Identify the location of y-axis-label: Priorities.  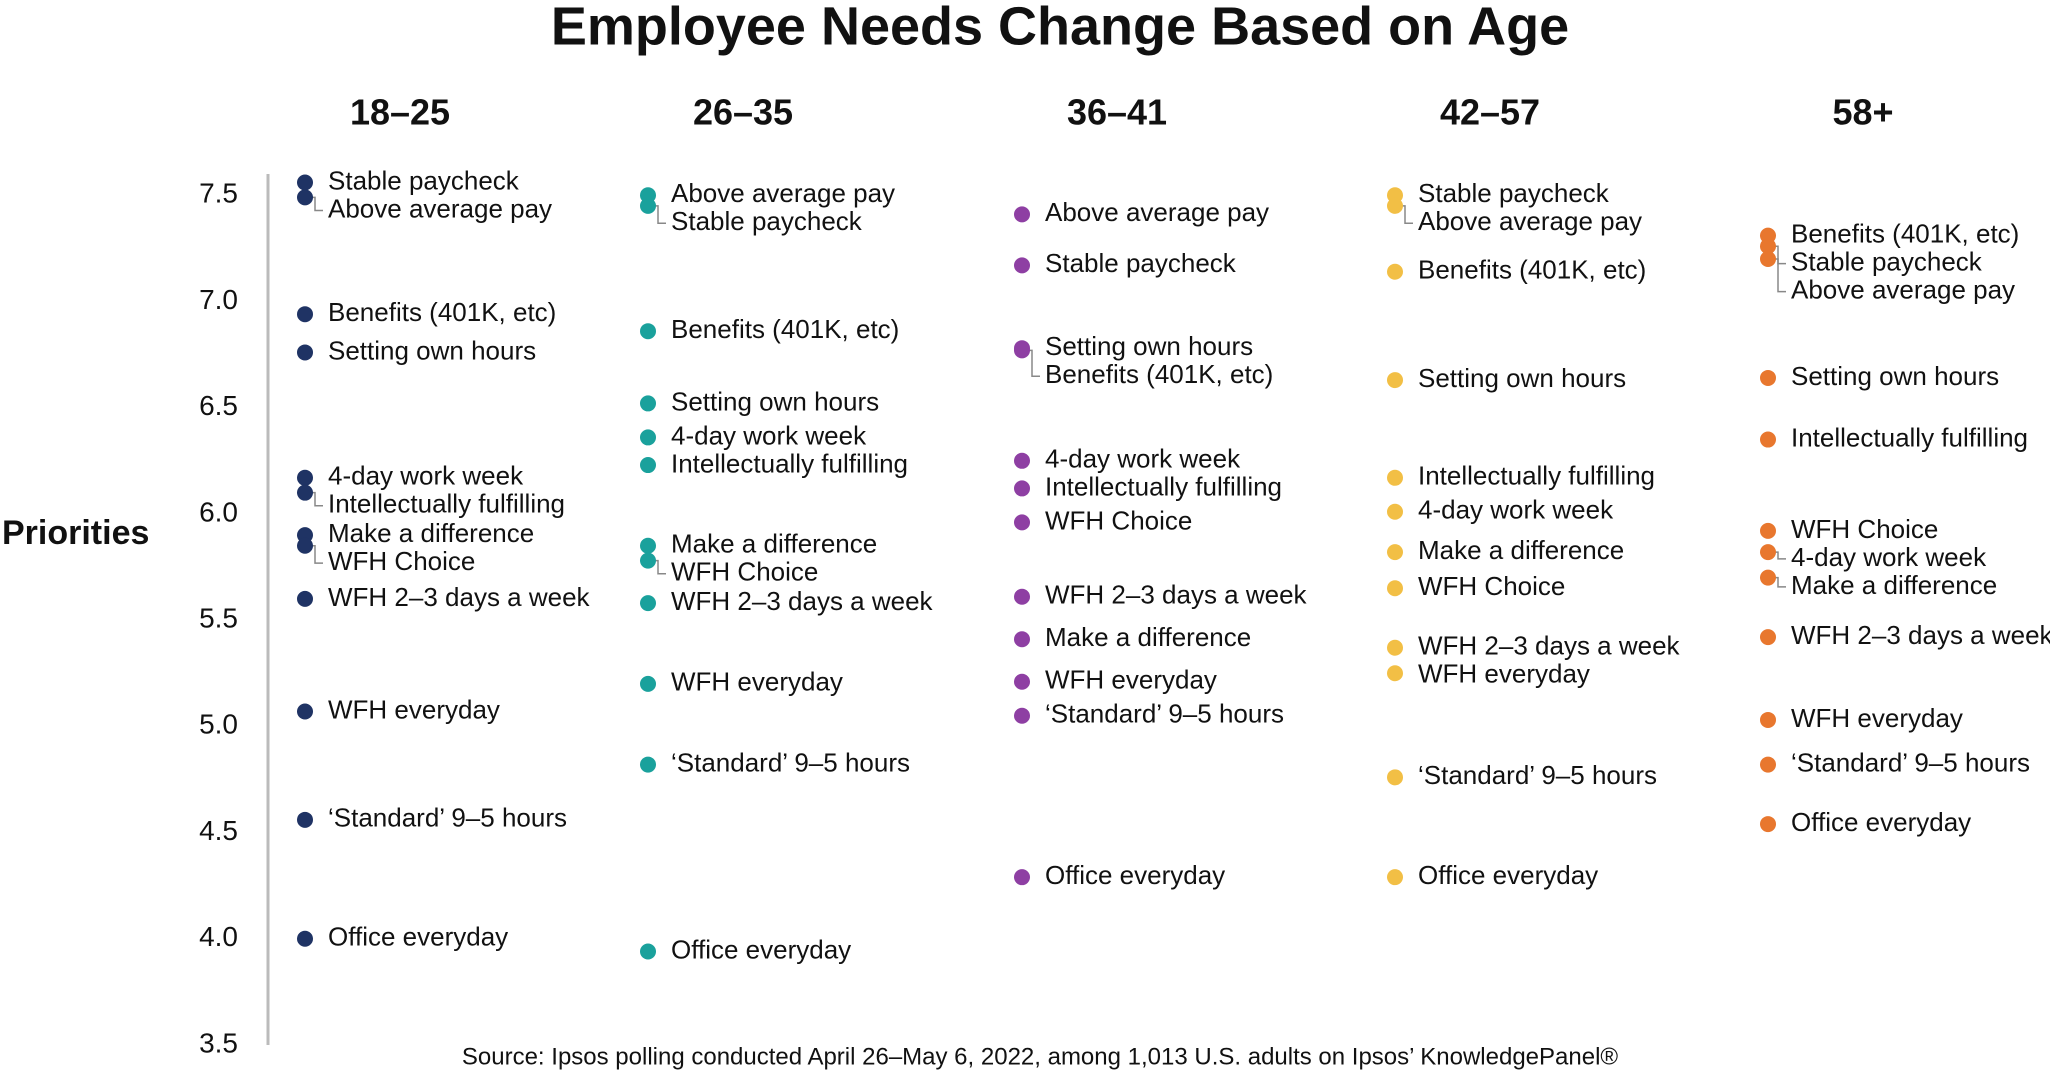
(75, 533).